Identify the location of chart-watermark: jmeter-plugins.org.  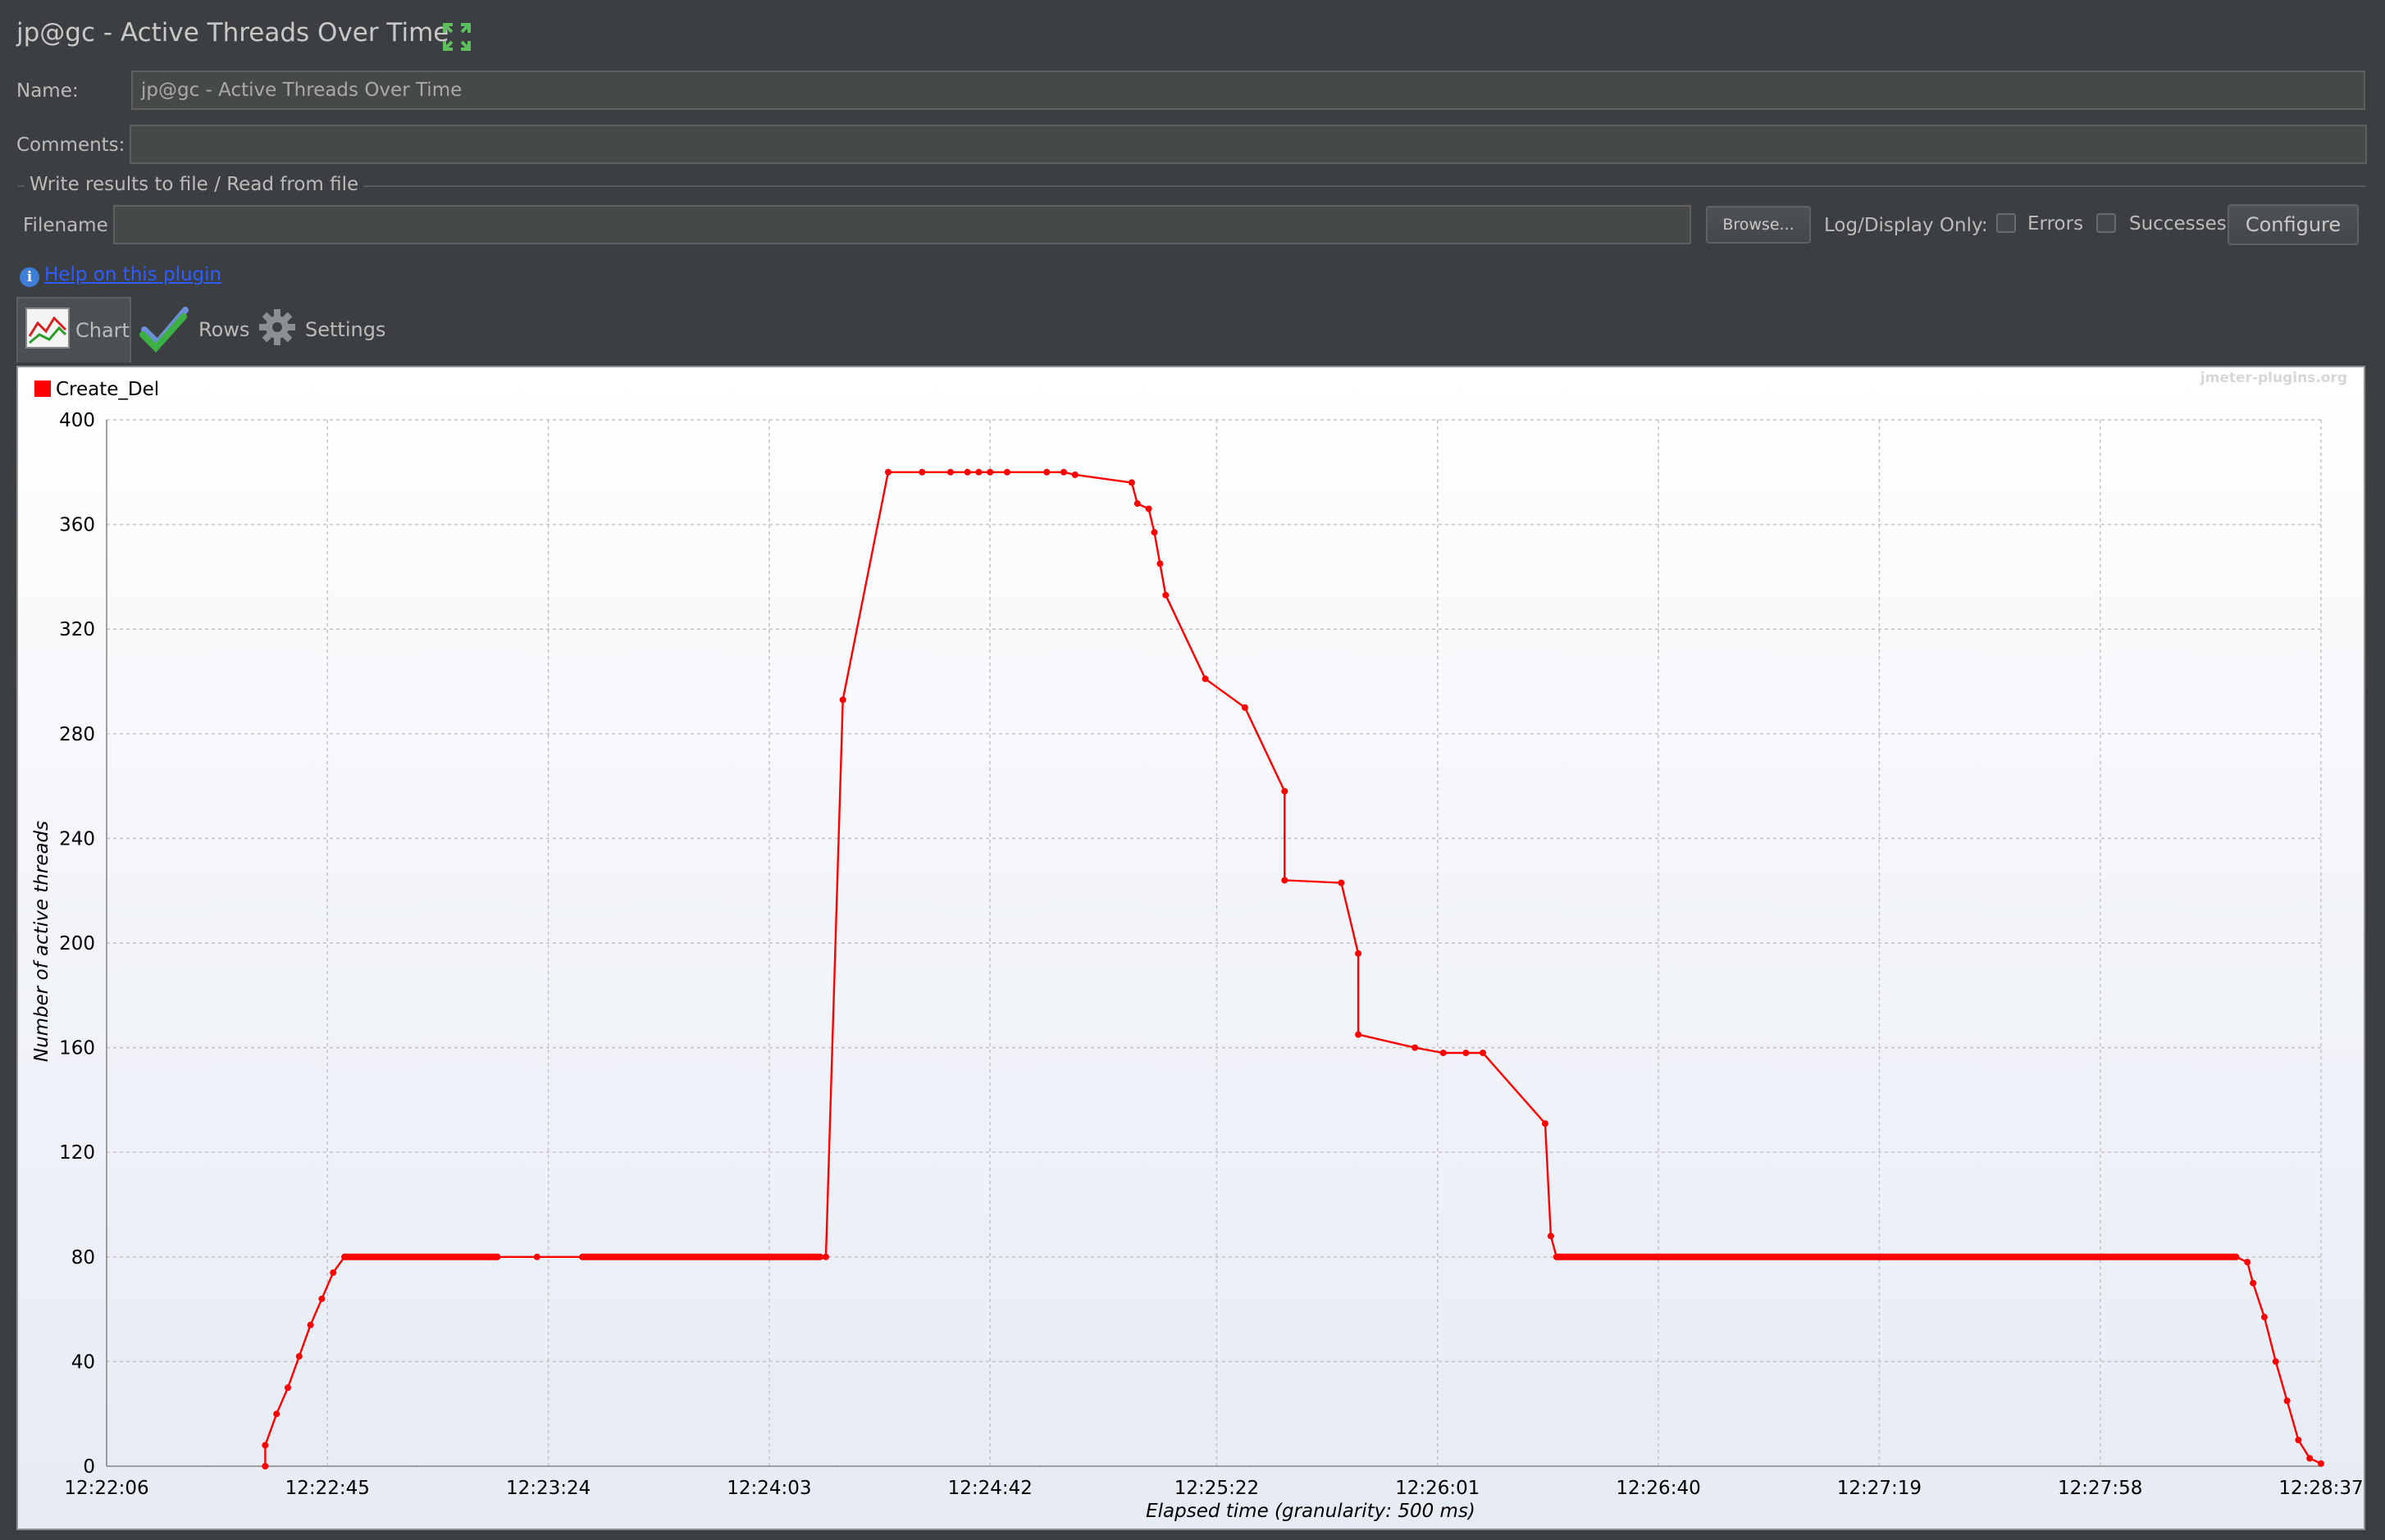
(2273, 378).